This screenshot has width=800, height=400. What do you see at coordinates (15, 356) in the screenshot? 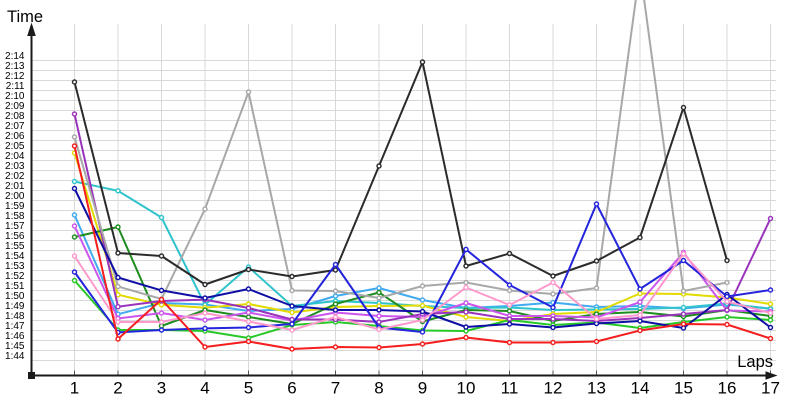
I see `svg-text: 1:44` at bounding box center [15, 356].